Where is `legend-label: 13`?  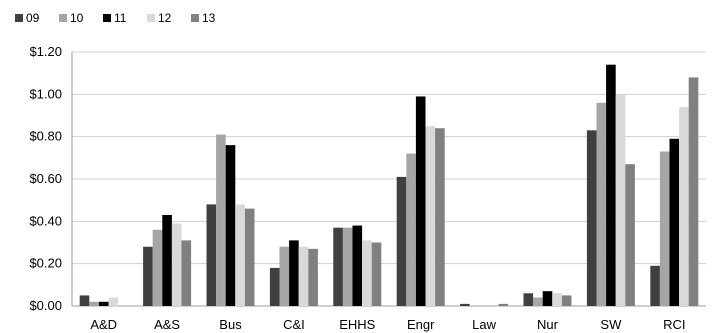 legend-label: 13 is located at coordinates (209, 18).